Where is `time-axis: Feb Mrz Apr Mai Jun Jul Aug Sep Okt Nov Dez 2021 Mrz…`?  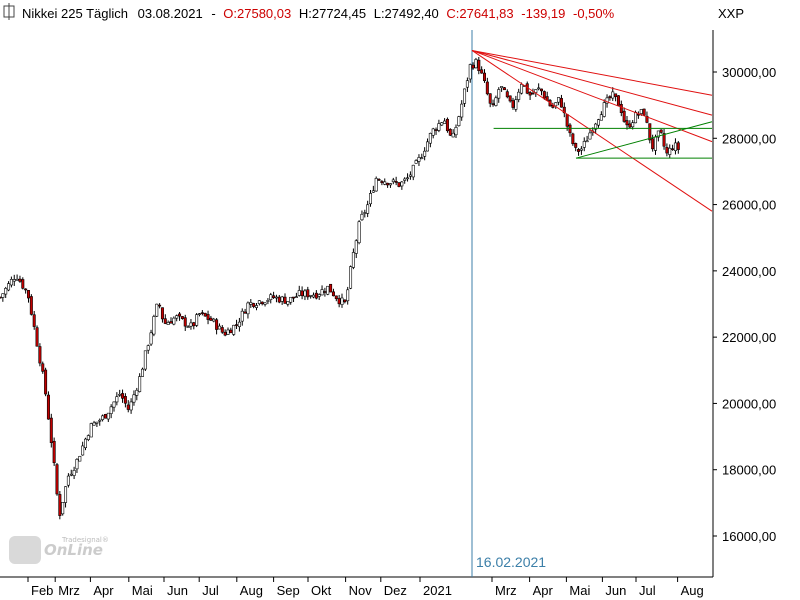 time-axis: Feb Mrz Apr Mai Jun Jul Aug Sep Okt Nov Dez 2021 Mrz… is located at coordinates (365, 587).